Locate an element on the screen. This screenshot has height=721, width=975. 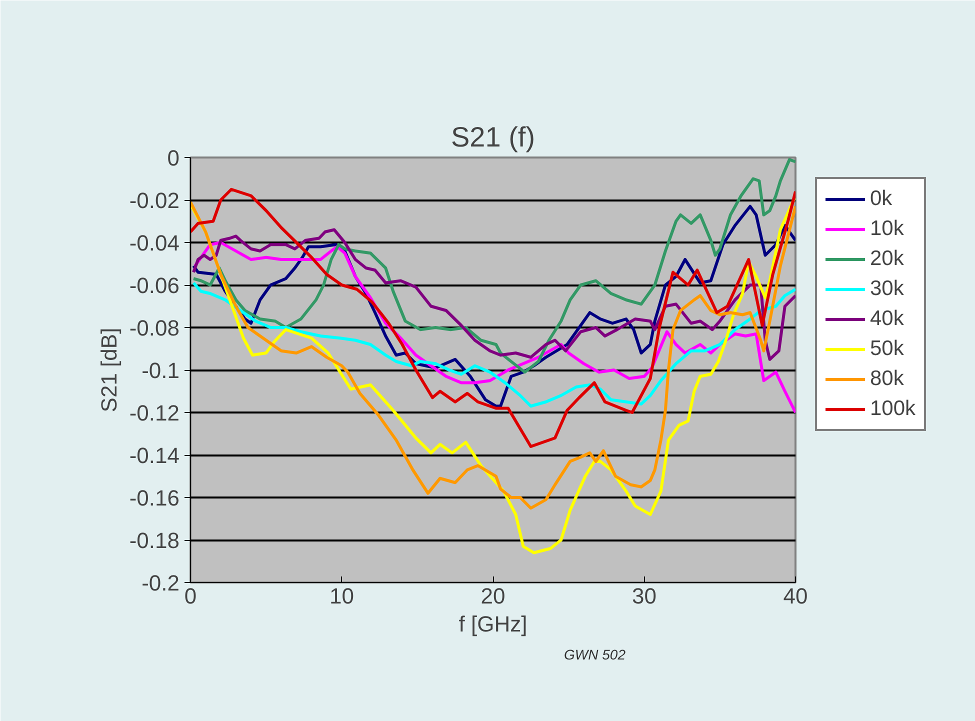
x-tick-label: 30 is located at coordinates (644, 596).